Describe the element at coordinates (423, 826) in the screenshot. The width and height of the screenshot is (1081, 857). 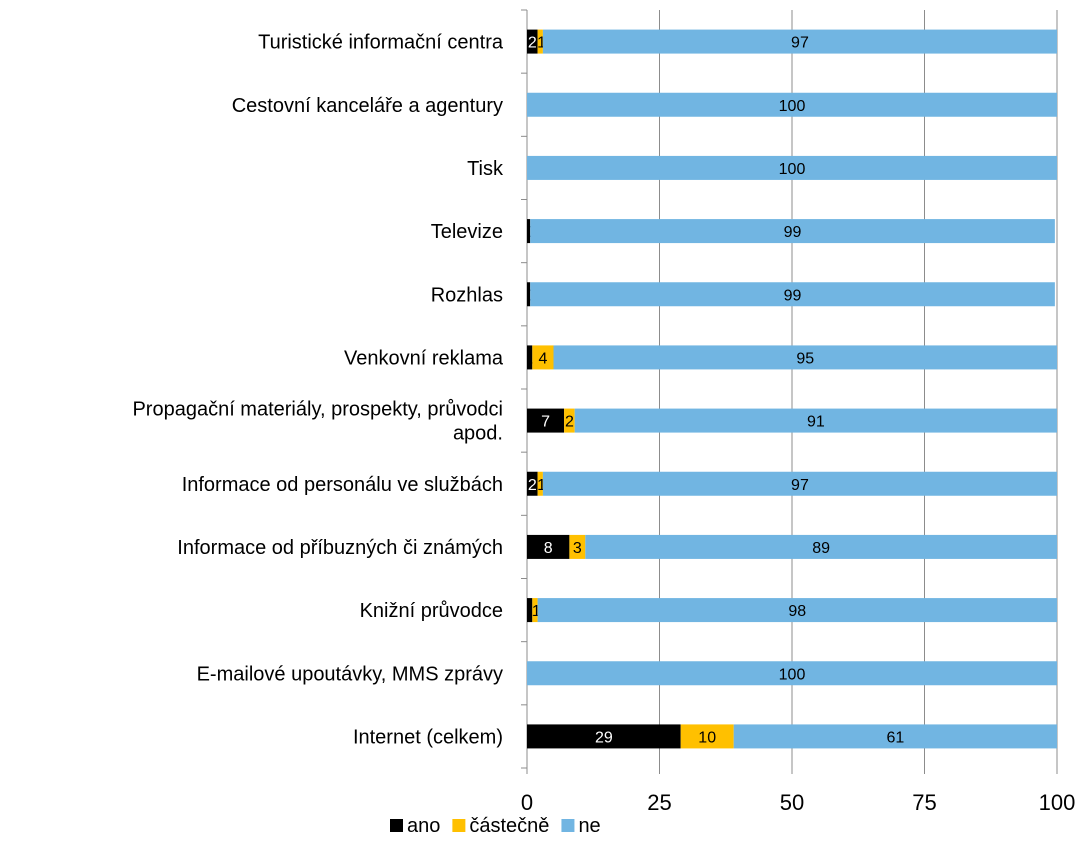
I see `legend-label: ano` at that location.